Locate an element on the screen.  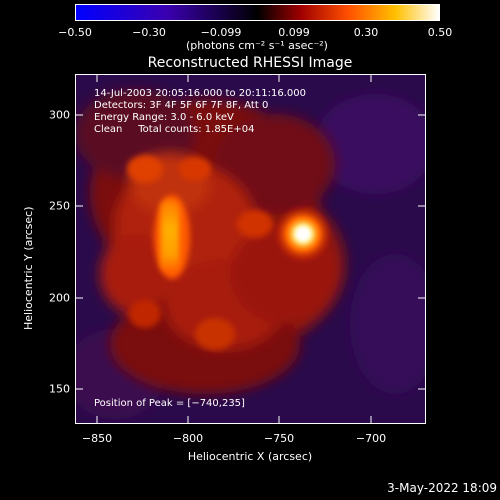
x-axis-ticks: −850 −800 −750 −700 is located at coordinates (250, 440).